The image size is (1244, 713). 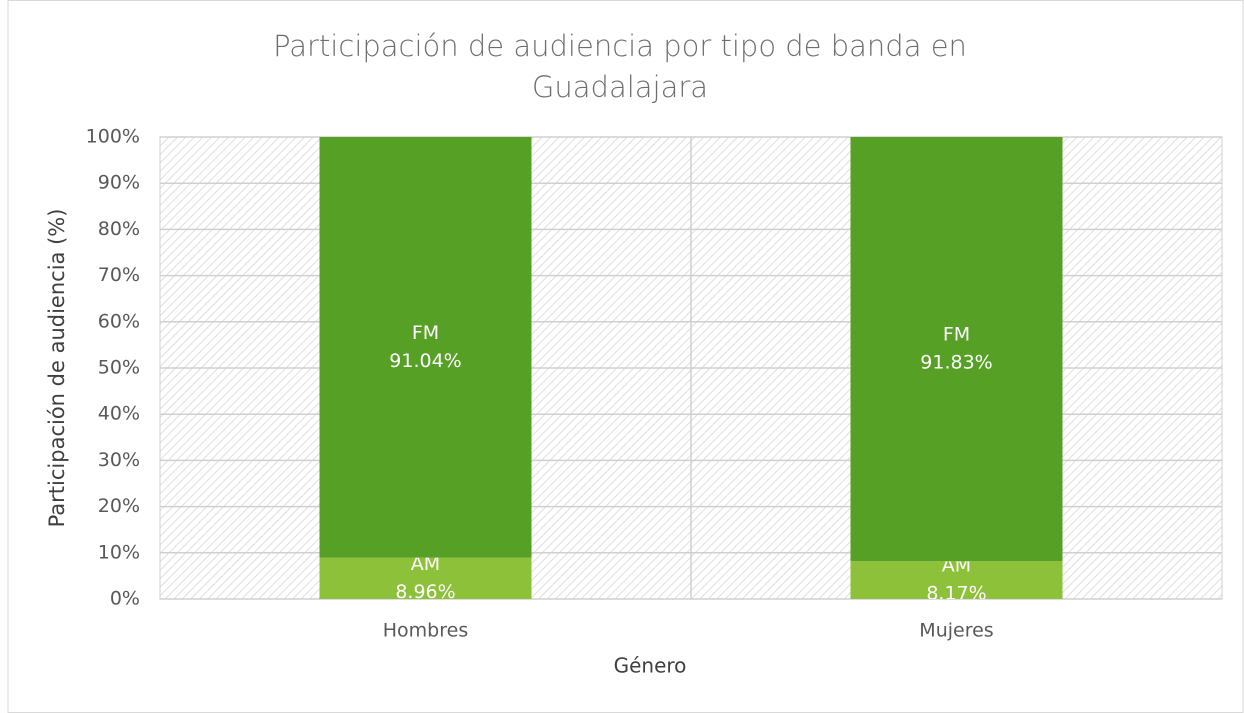 What do you see at coordinates (425, 361) in the screenshot?
I see `data-label-value: 91.04%` at bounding box center [425, 361].